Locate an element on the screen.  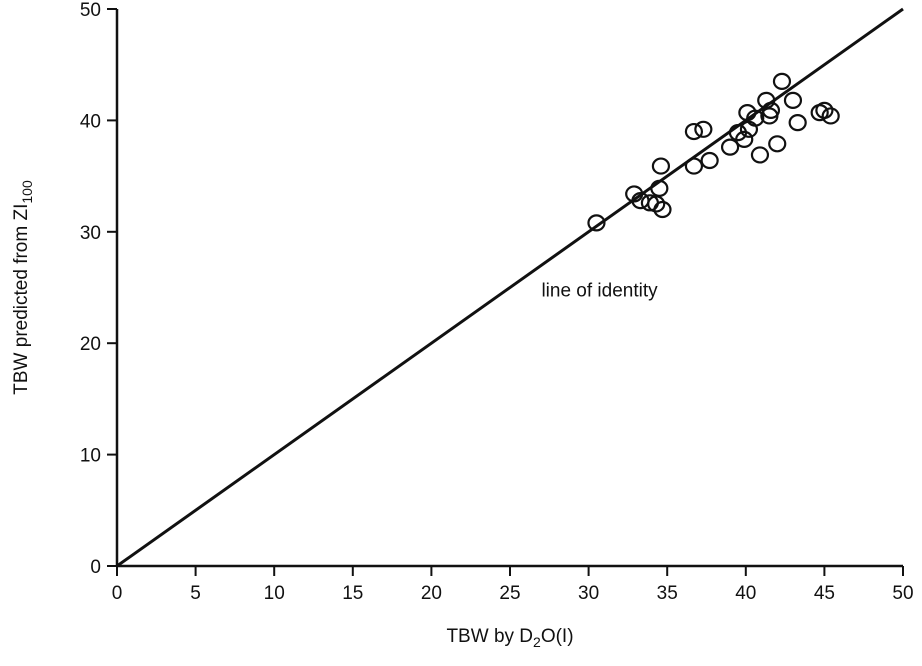
y-axis-title-subscript: 100 is located at coordinates (27, 192).